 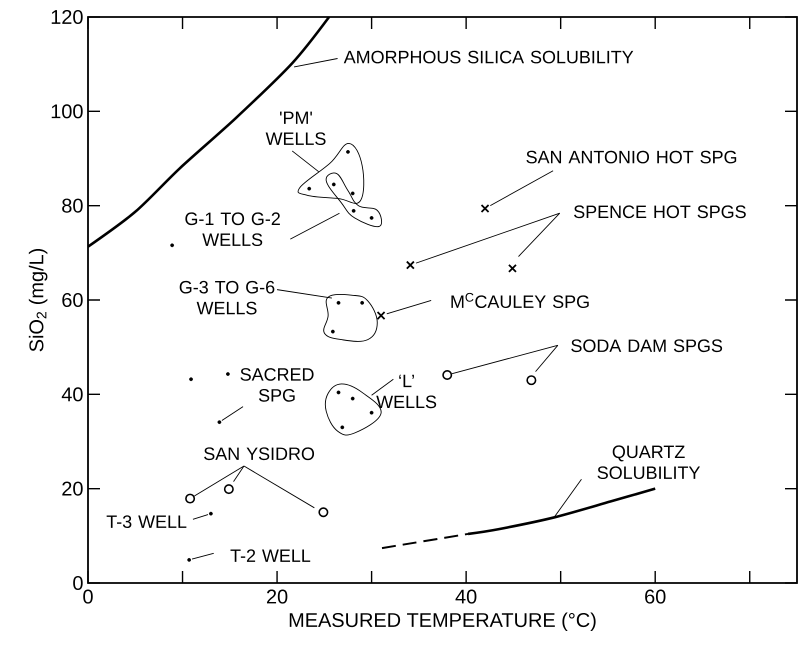 What do you see at coordinates (72, 300) in the screenshot?
I see `y-tick-label: 60` at bounding box center [72, 300].